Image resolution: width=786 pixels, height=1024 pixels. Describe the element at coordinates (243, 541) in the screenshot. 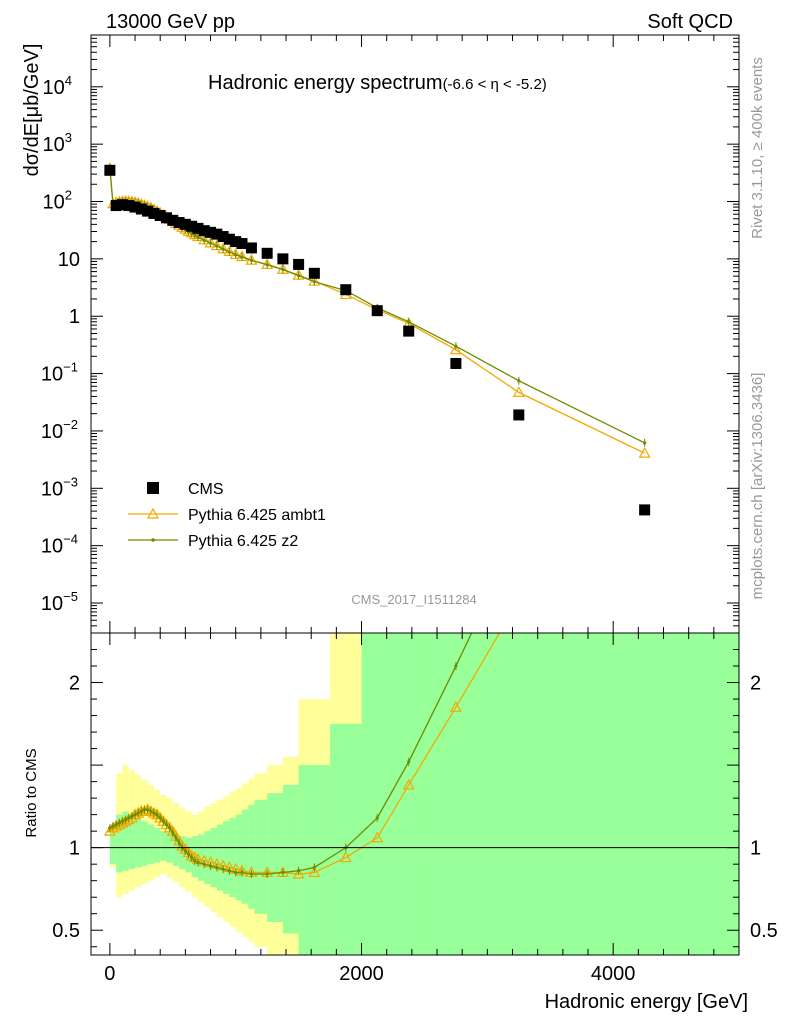

I see `legend-label: Pythia 6.425 z2` at that location.